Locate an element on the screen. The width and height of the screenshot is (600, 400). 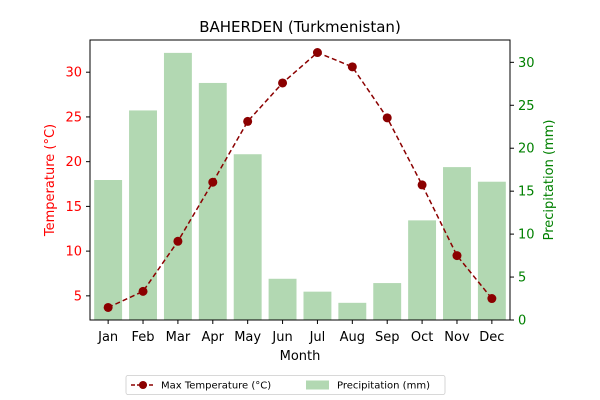
x-axis-ticks: Jan Feb Mar Apr May Jun Jul Aug Sep Oct Nov Dec is located at coordinates (300, 332).